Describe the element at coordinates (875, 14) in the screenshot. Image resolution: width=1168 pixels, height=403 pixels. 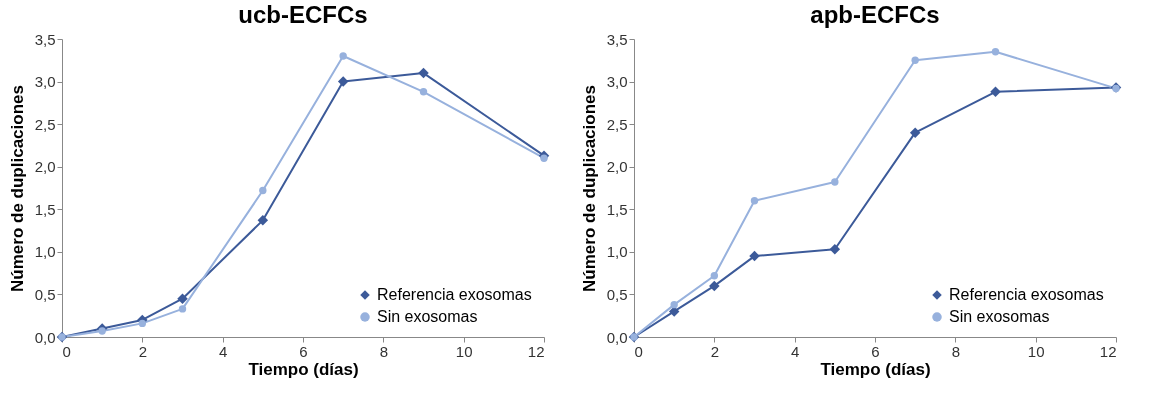
I see `chart-title: apb-ECFCs` at that location.